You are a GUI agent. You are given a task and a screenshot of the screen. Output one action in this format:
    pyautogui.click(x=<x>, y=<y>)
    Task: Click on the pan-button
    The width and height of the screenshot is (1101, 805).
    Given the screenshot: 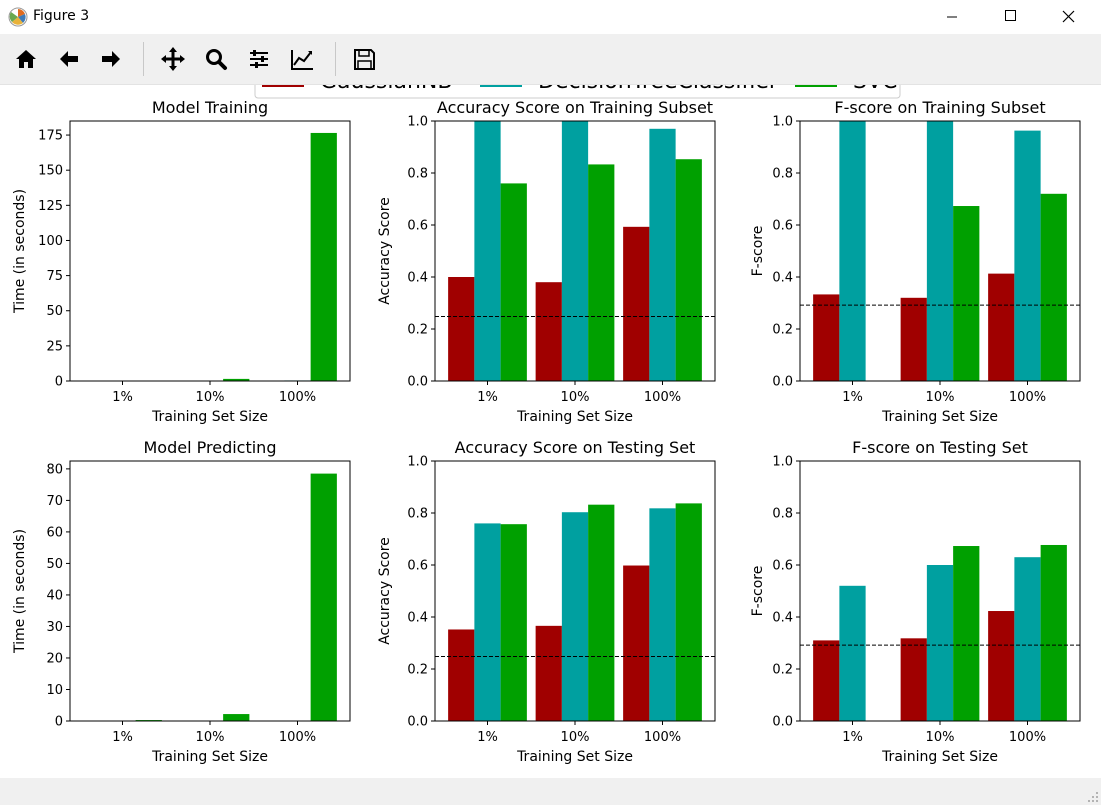 What is the action you would take?
    pyautogui.click(x=173, y=59)
    